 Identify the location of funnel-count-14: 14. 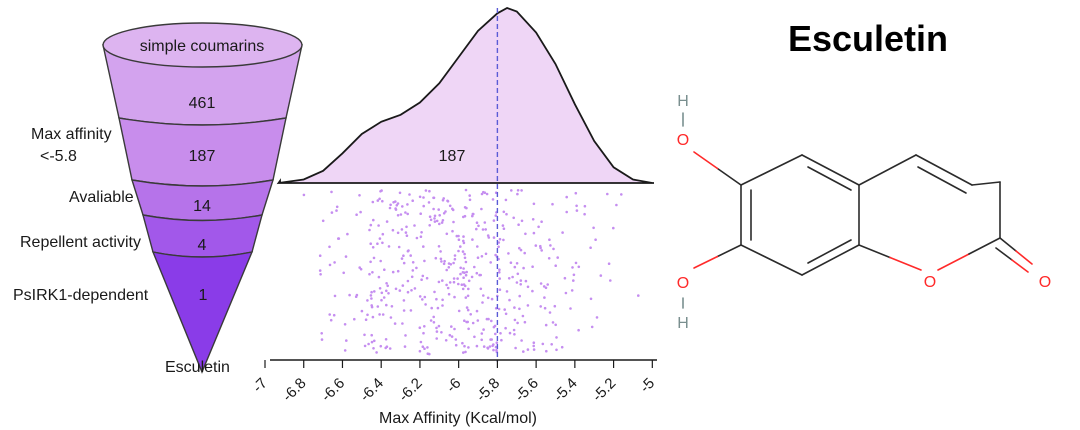
(202, 206).